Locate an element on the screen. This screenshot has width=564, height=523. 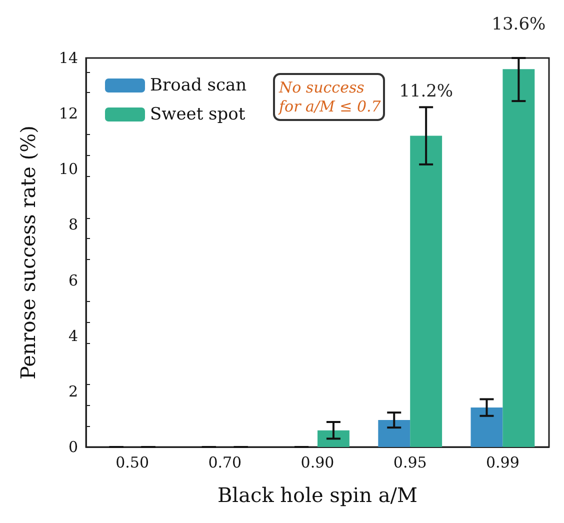
legend-label: Broad scan is located at coordinates (198, 86).